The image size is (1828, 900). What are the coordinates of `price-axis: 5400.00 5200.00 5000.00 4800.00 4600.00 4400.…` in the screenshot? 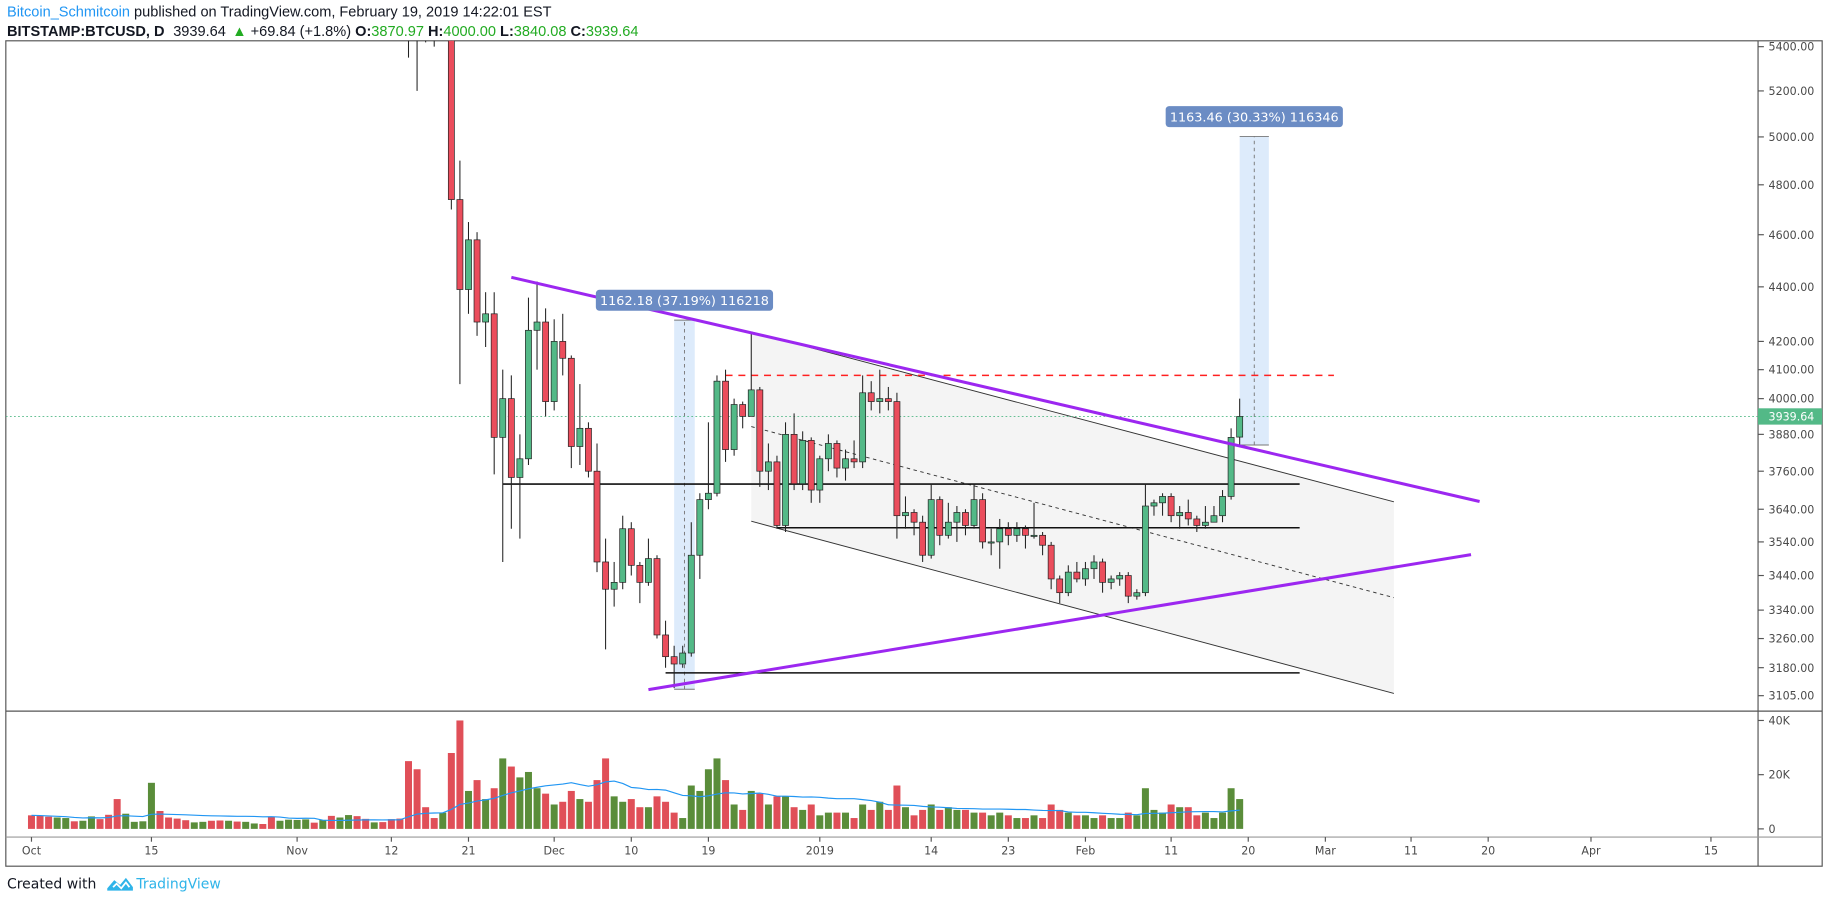 It's located at (1790, 372).